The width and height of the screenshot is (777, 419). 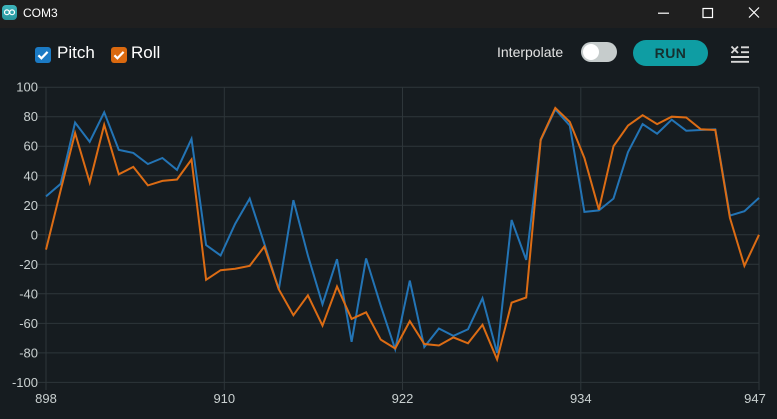 I want to click on svg-text: 20, so click(x=31, y=205).